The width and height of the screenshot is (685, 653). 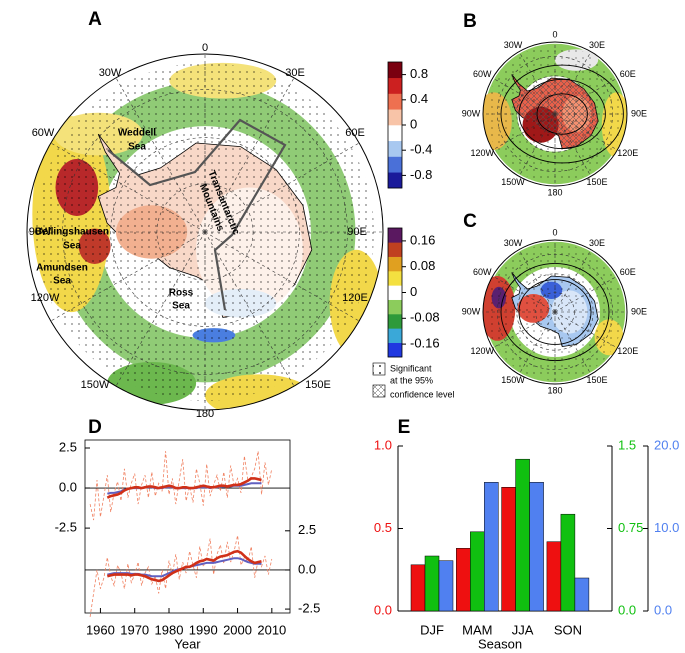 What do you see at coordinates (413, 291) in the screenshot?
I see `colorbar-label: 0` at bounding box center [413, 291].